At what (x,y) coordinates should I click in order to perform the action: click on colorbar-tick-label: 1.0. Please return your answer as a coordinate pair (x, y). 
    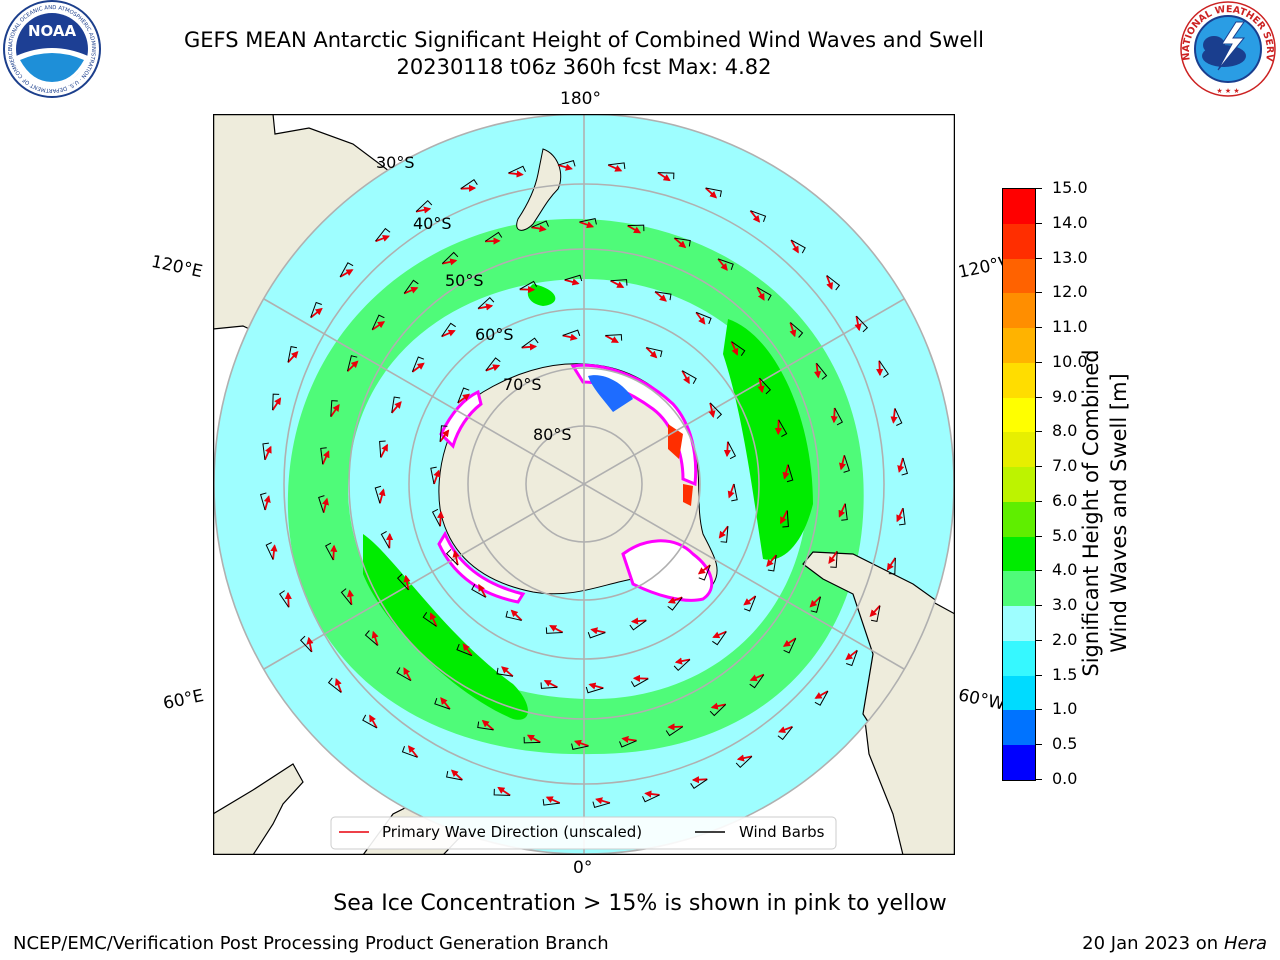
    Looking at the image, I should click on (1065, 709).